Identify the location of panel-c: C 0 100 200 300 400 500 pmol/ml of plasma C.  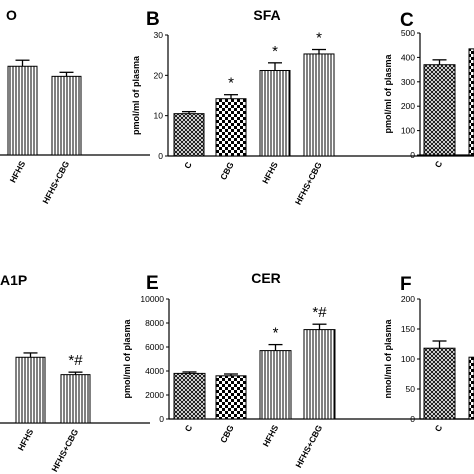
(428, 89).